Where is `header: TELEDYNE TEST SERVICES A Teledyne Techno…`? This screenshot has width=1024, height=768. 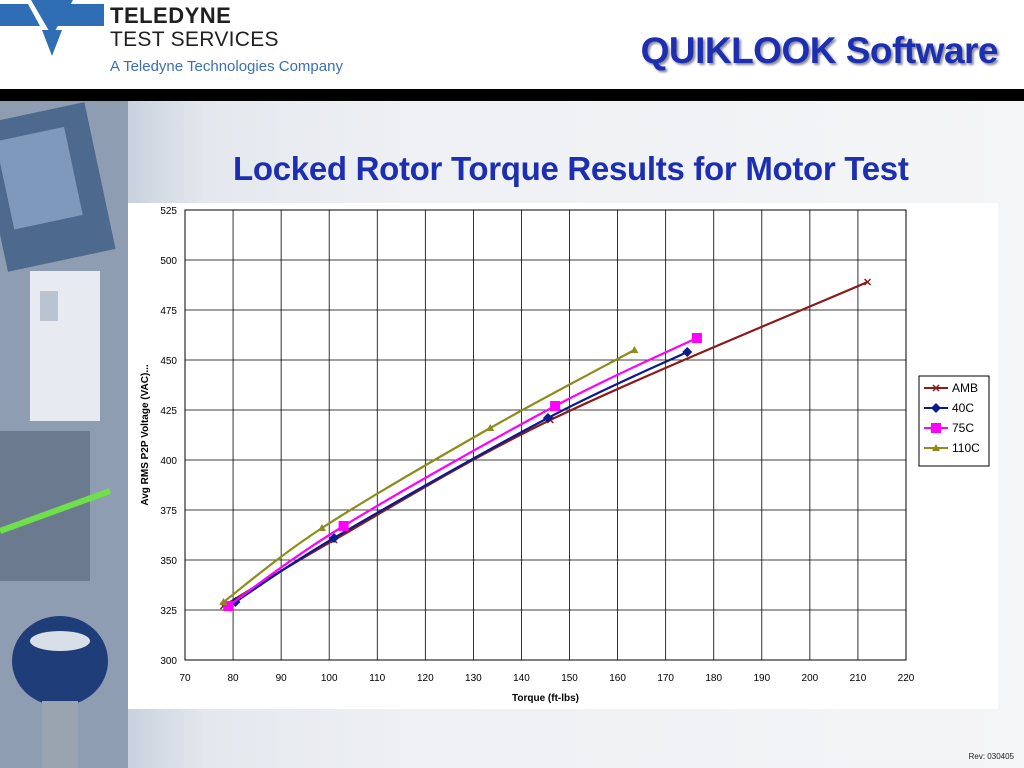
header: TELEDYNE TEST SERVICES A Teledyne Techno… is located at coordinates (512, 44).